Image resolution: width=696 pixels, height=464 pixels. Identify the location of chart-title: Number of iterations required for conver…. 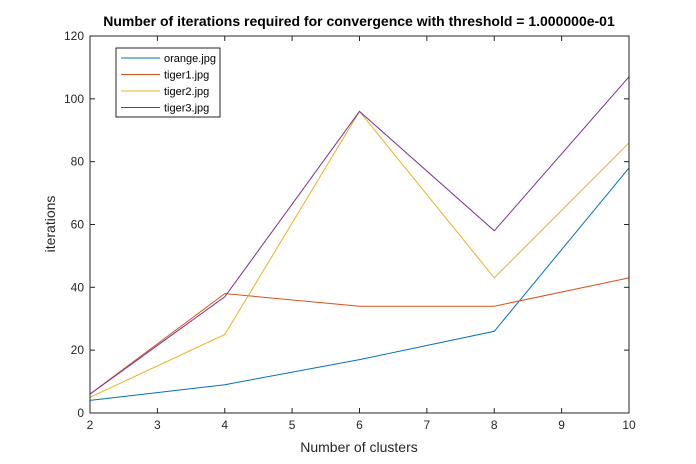
(359, 21).